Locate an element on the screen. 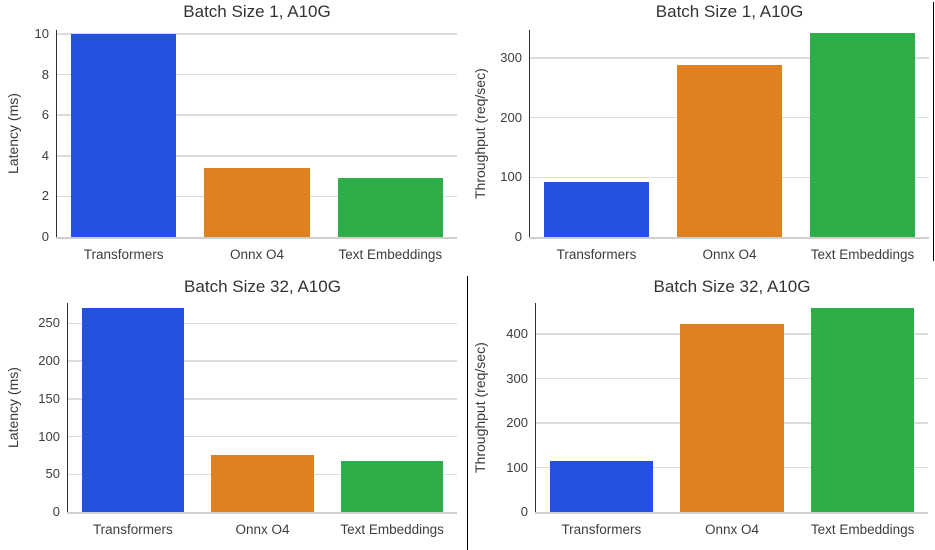  y-tick-label: 400 is located at coordinates (517, 334).